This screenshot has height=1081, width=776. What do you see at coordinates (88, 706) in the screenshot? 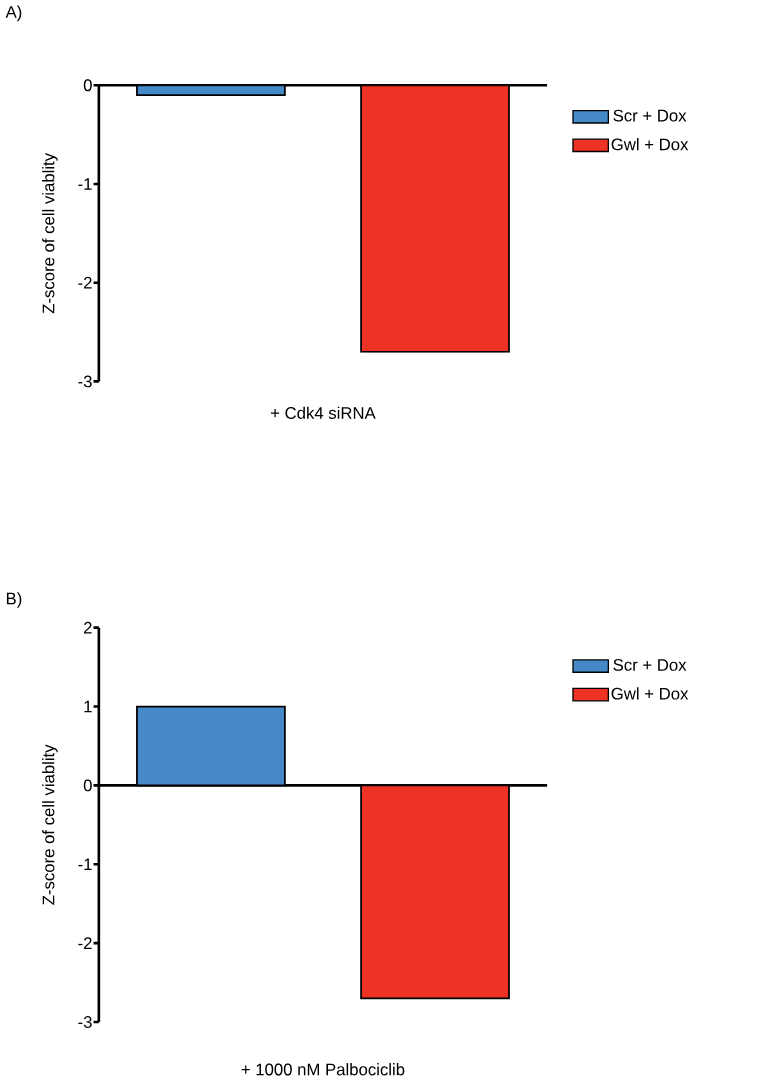
I see `y-tick-label: 1` at bounding box center [88, 706].